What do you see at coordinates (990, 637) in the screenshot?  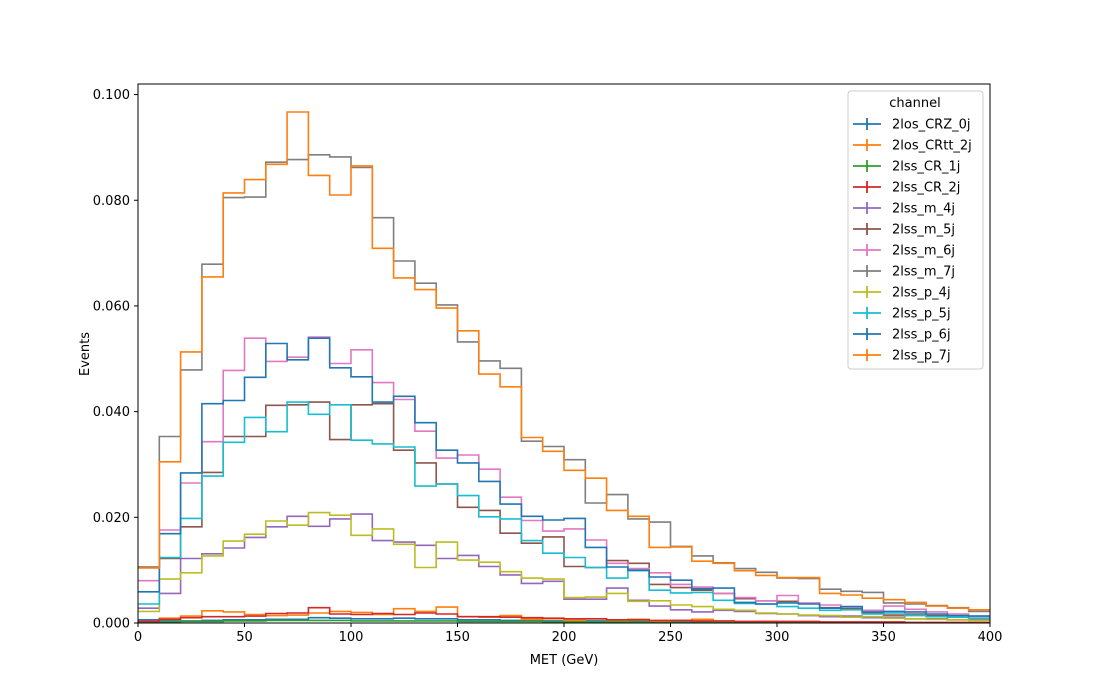 I see `x-tick-label: 400` at bounding box center [990, 637].